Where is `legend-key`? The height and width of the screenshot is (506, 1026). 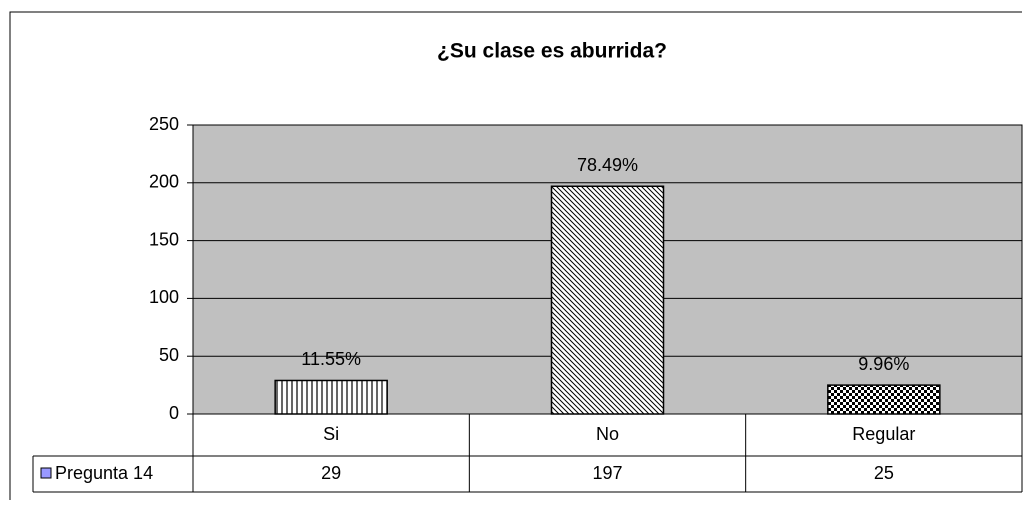 legend-key is located at coordinates (46, 473).